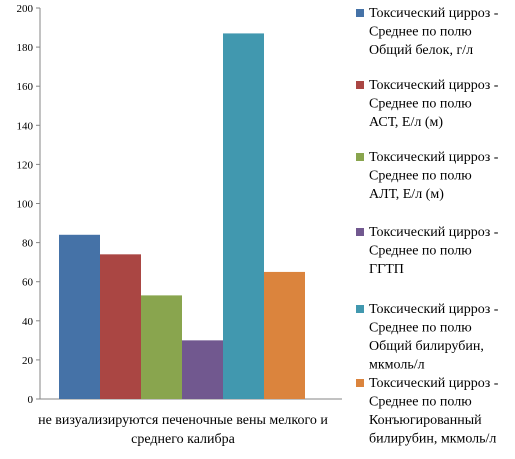 This screenshot has height=459, width=515. Describe the element at coordinates (28, 283) in the screenshot. I see `y-tick-label: 60` at that location.